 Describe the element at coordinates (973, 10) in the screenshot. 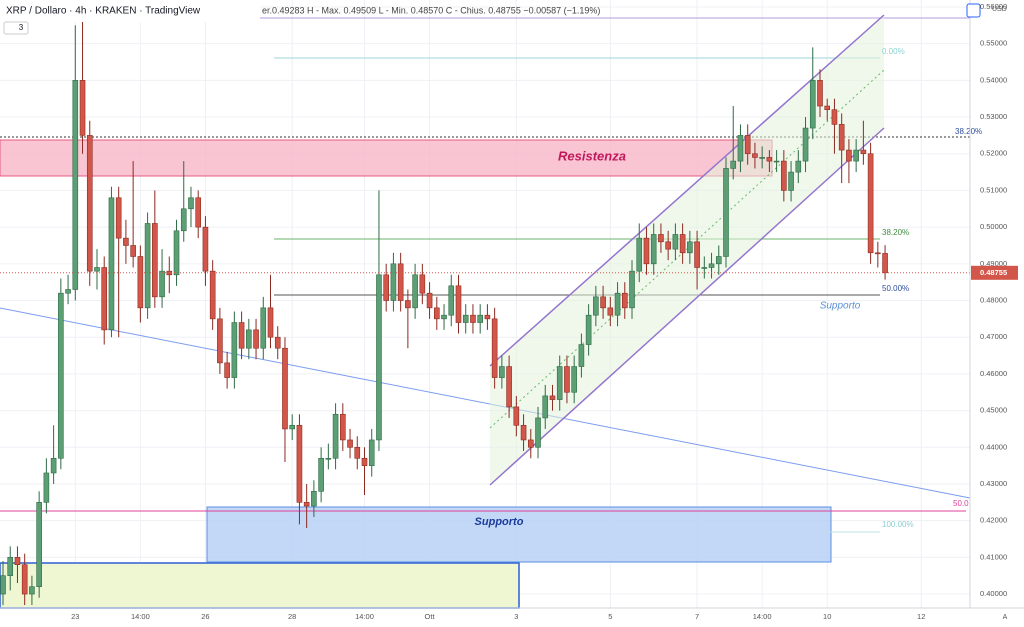

I see `settings-button` at that location.